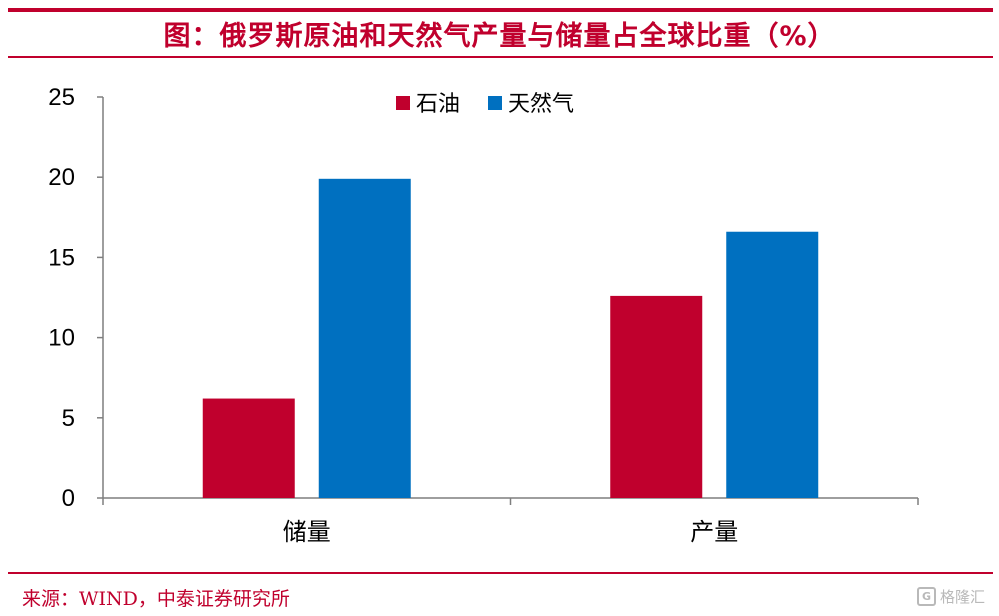  I want to click on top-rule, so click(500, 10).